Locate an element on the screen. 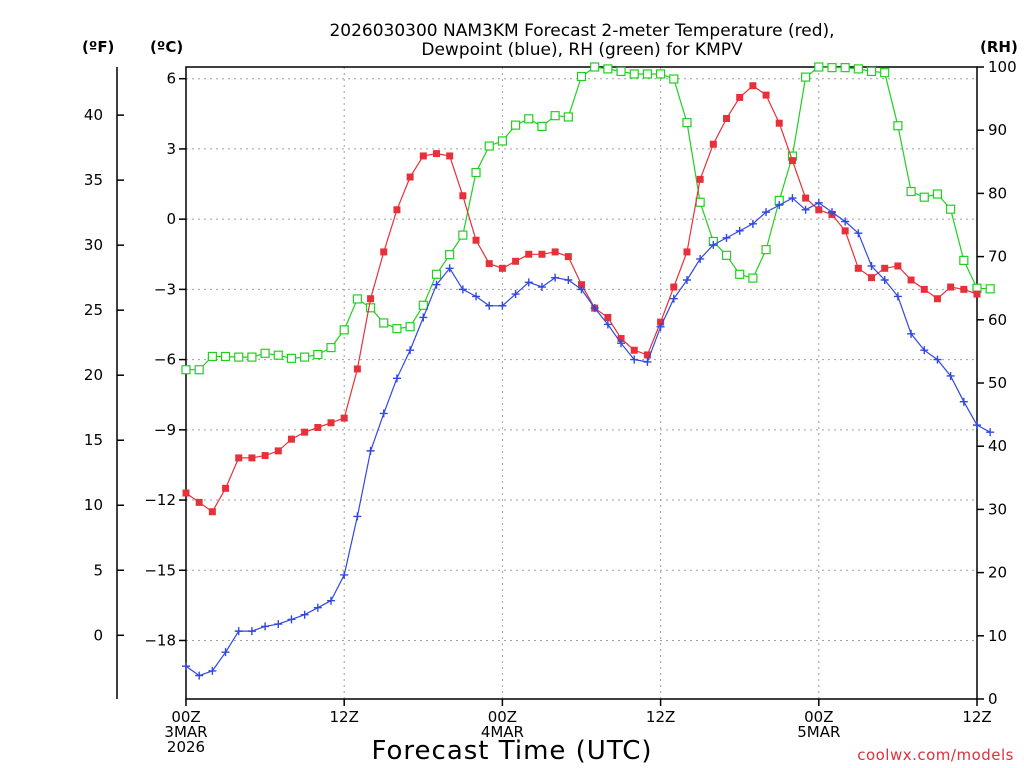 This screenshot has width=1024, height=768. celsius-tick-label: −12 is located at coordinates (160, 500).